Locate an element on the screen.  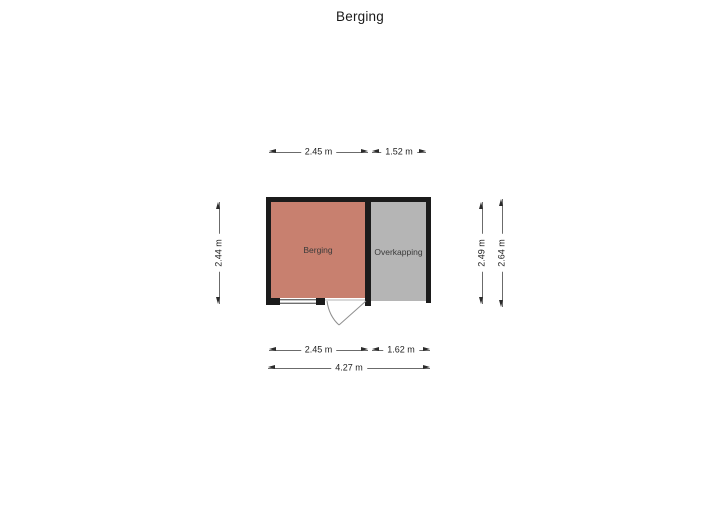
dimension-top-berging: 2.45 m is located at coordinates (318, 152).